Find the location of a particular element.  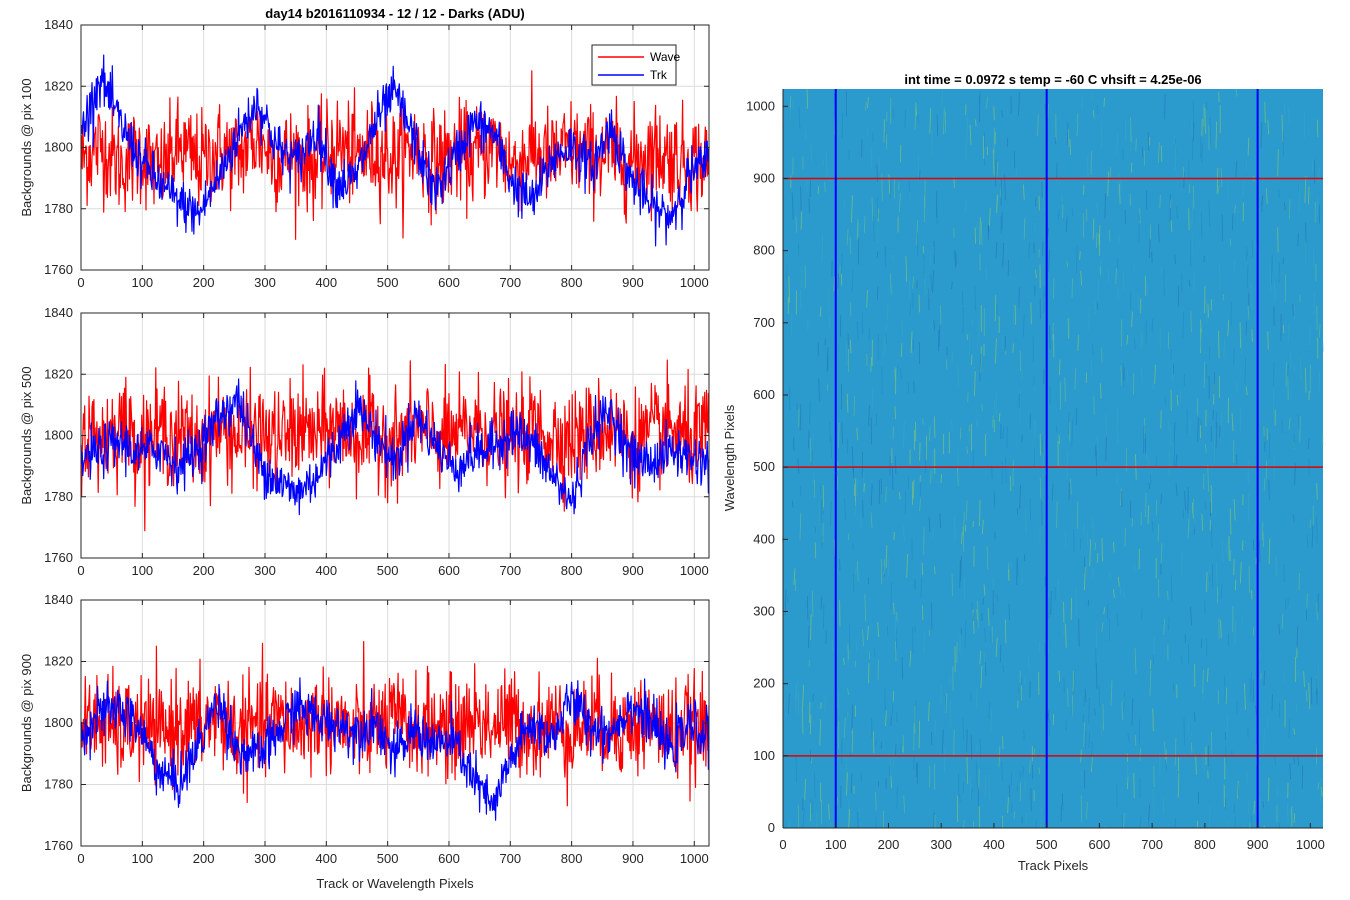

x-tick-label: 800 is located at coordinates (572, 282).